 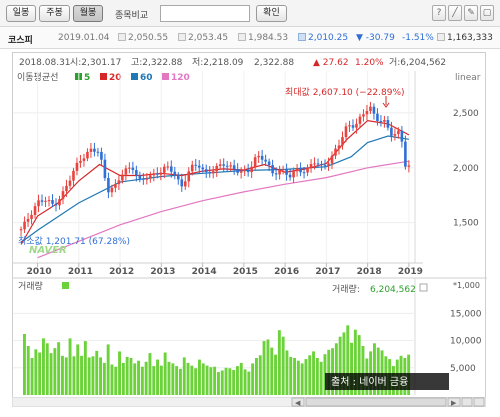 What do you see at coordinates (263, 38) in the screenshot?
I see `quote-low: 1,984.53` at bounding box center [263, 38].